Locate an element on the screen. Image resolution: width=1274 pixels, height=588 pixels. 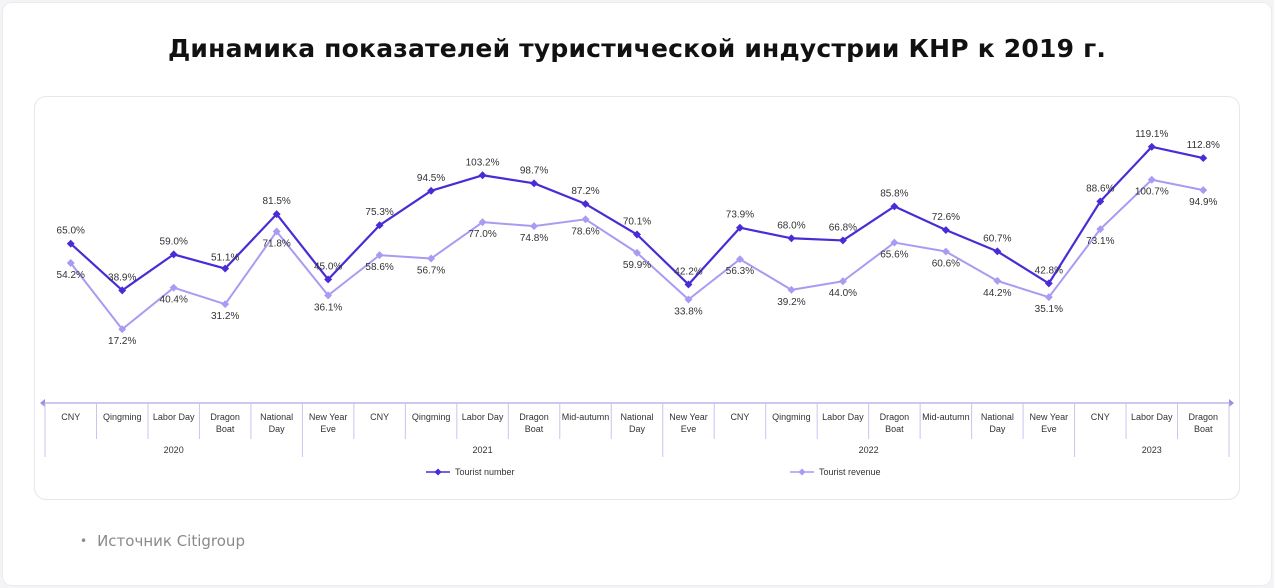
source-text: Источник Citigroup is located at coordinates (171, 541).